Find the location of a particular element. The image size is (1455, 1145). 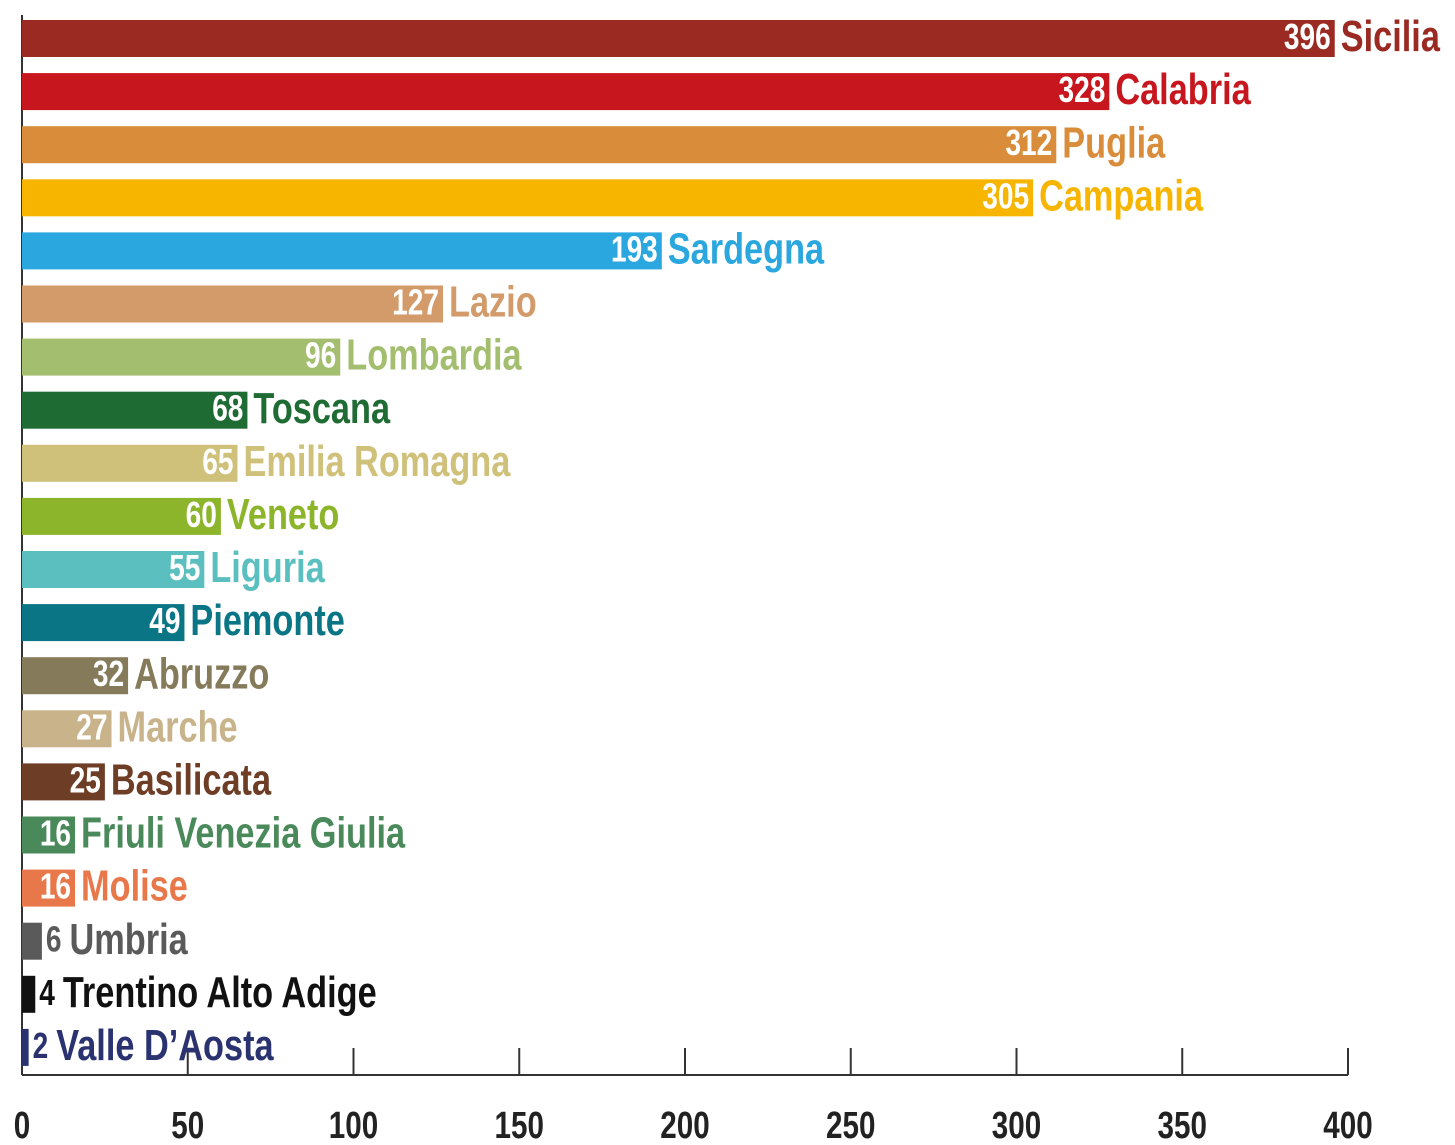

value-label: 4 is located at coordinates (47, 992).